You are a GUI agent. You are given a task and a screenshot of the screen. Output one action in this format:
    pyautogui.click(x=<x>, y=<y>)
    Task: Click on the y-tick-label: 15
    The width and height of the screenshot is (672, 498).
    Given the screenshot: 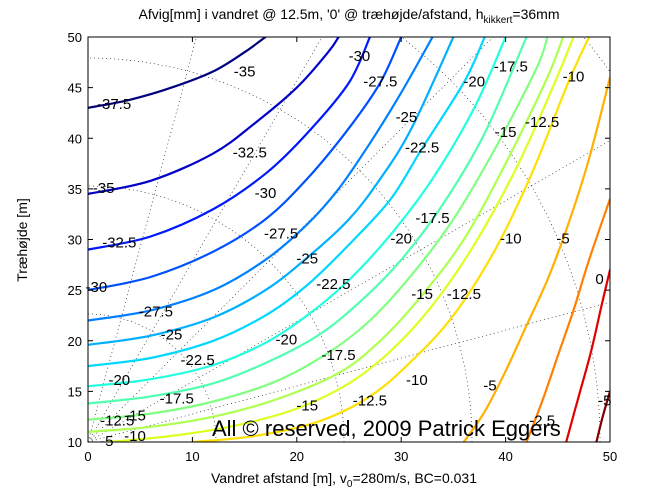 What is the action you would take?
    pyautogui.click(x=75, y=391)
    